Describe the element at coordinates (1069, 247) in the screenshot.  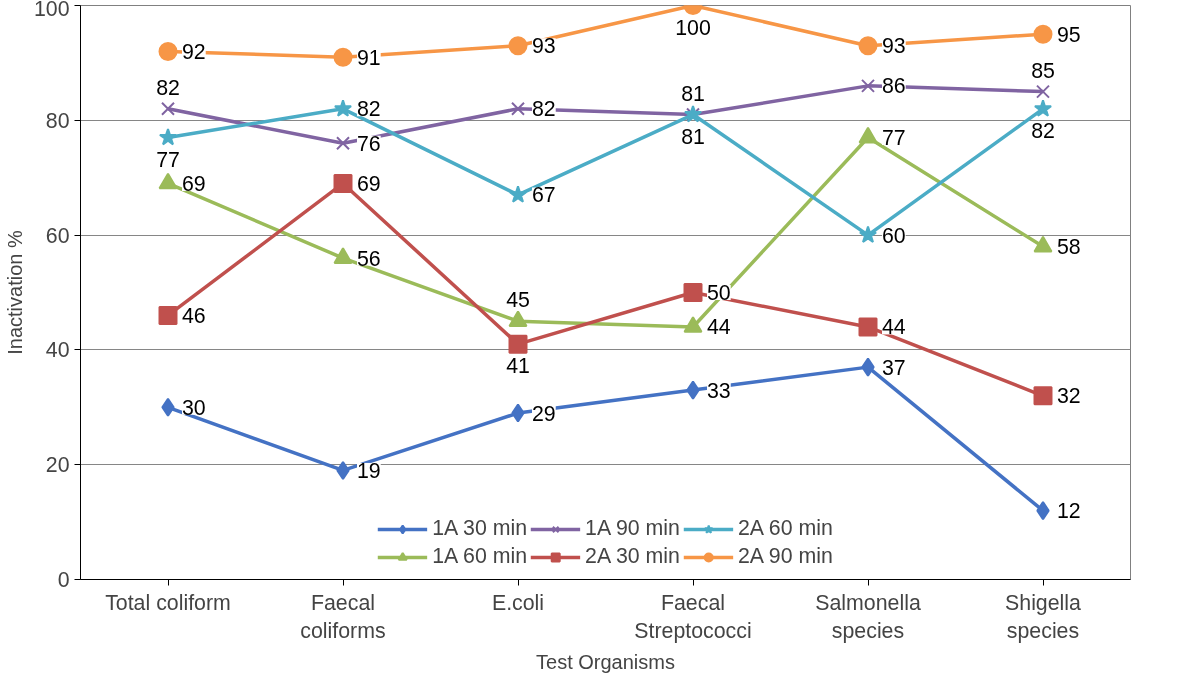
I see `data-label: 58` at that location.